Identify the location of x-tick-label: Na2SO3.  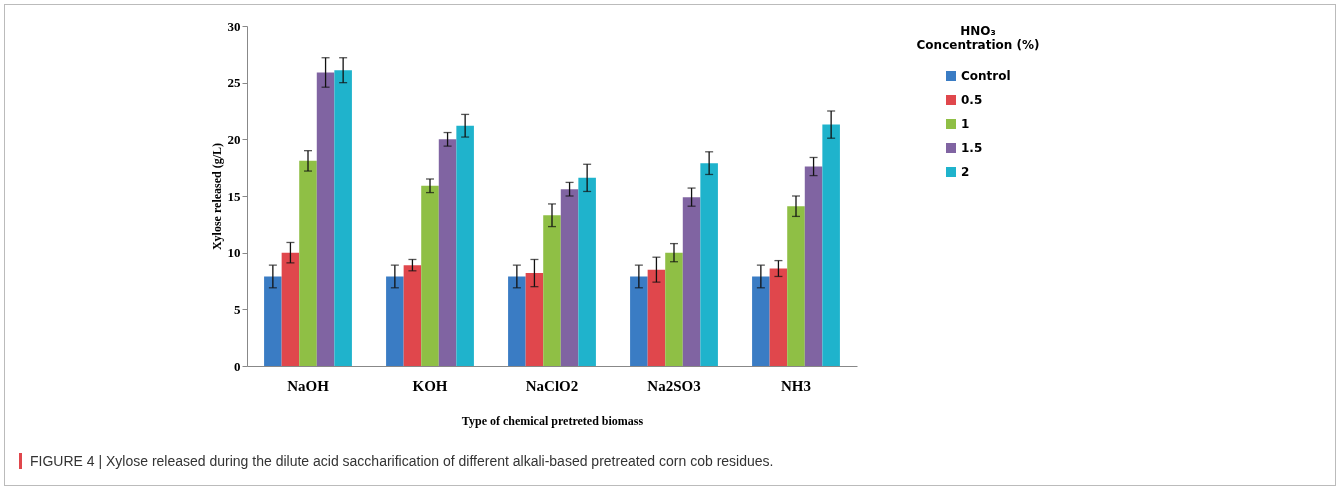
(674, 385).